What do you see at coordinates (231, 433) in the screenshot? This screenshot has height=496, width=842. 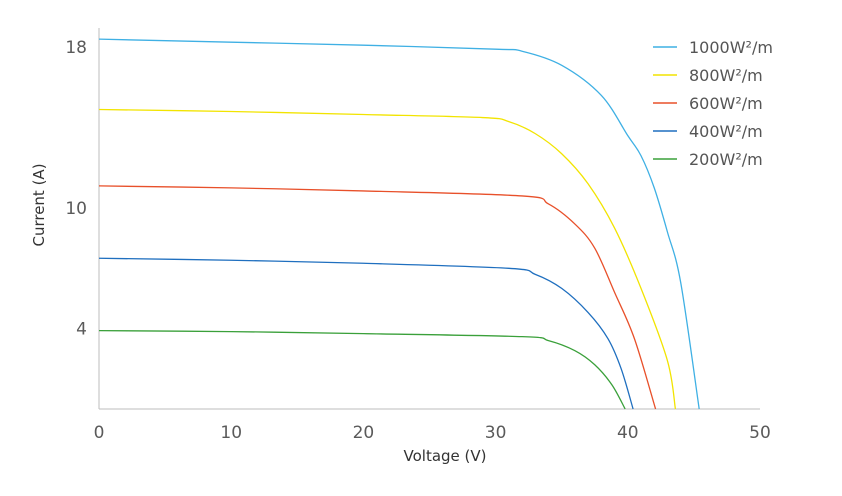 I see `x-tick-label: 10` at bounding box center [231, 433].